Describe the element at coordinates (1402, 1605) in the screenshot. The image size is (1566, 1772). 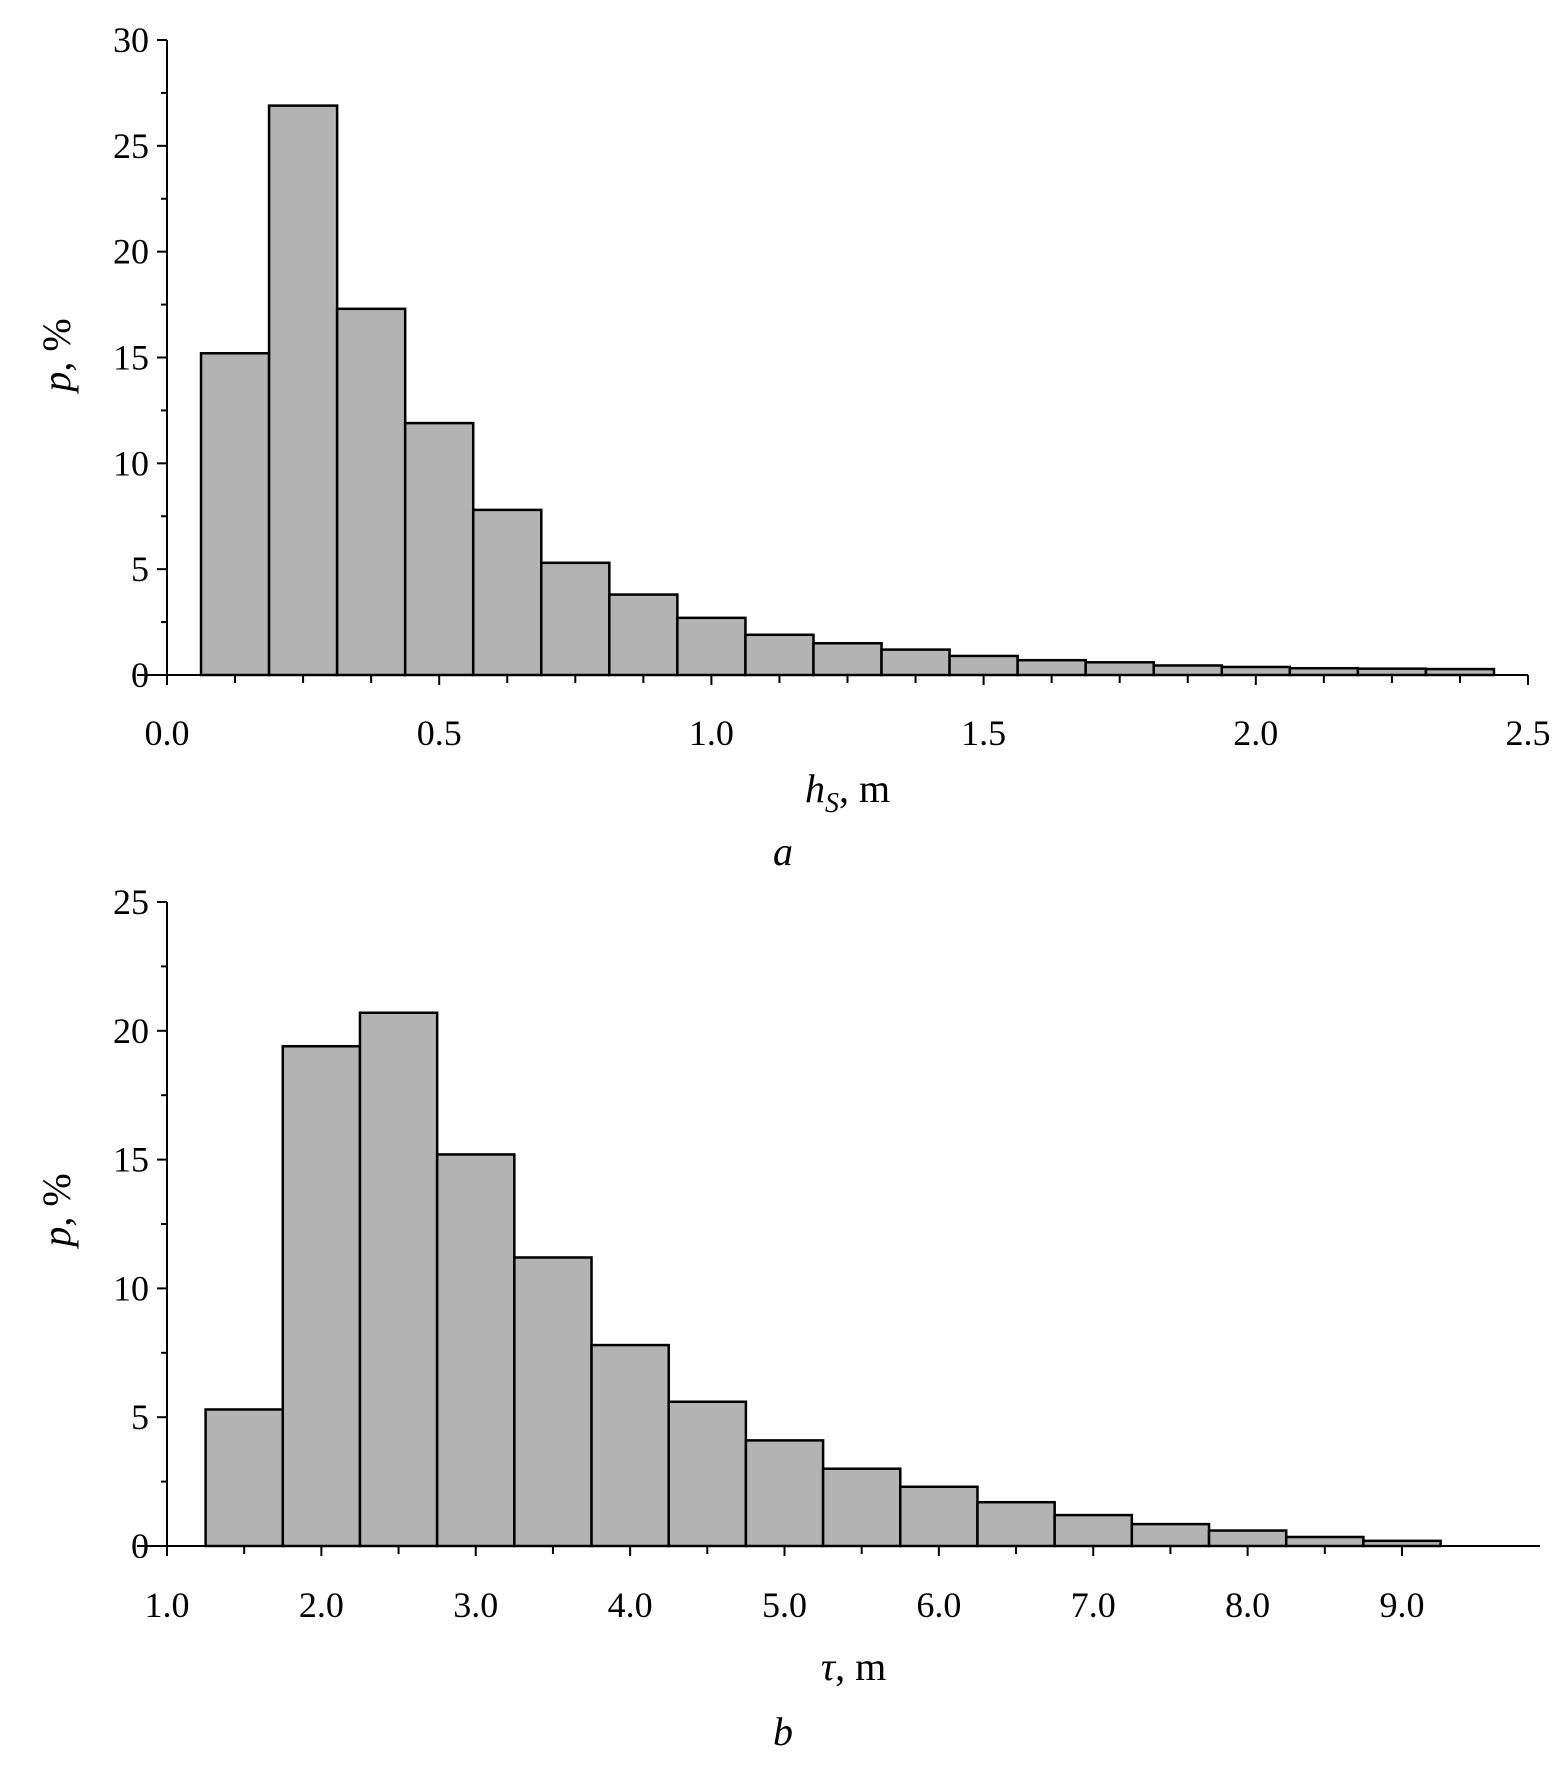
I see `x-tick-label: 9.0` at that location.